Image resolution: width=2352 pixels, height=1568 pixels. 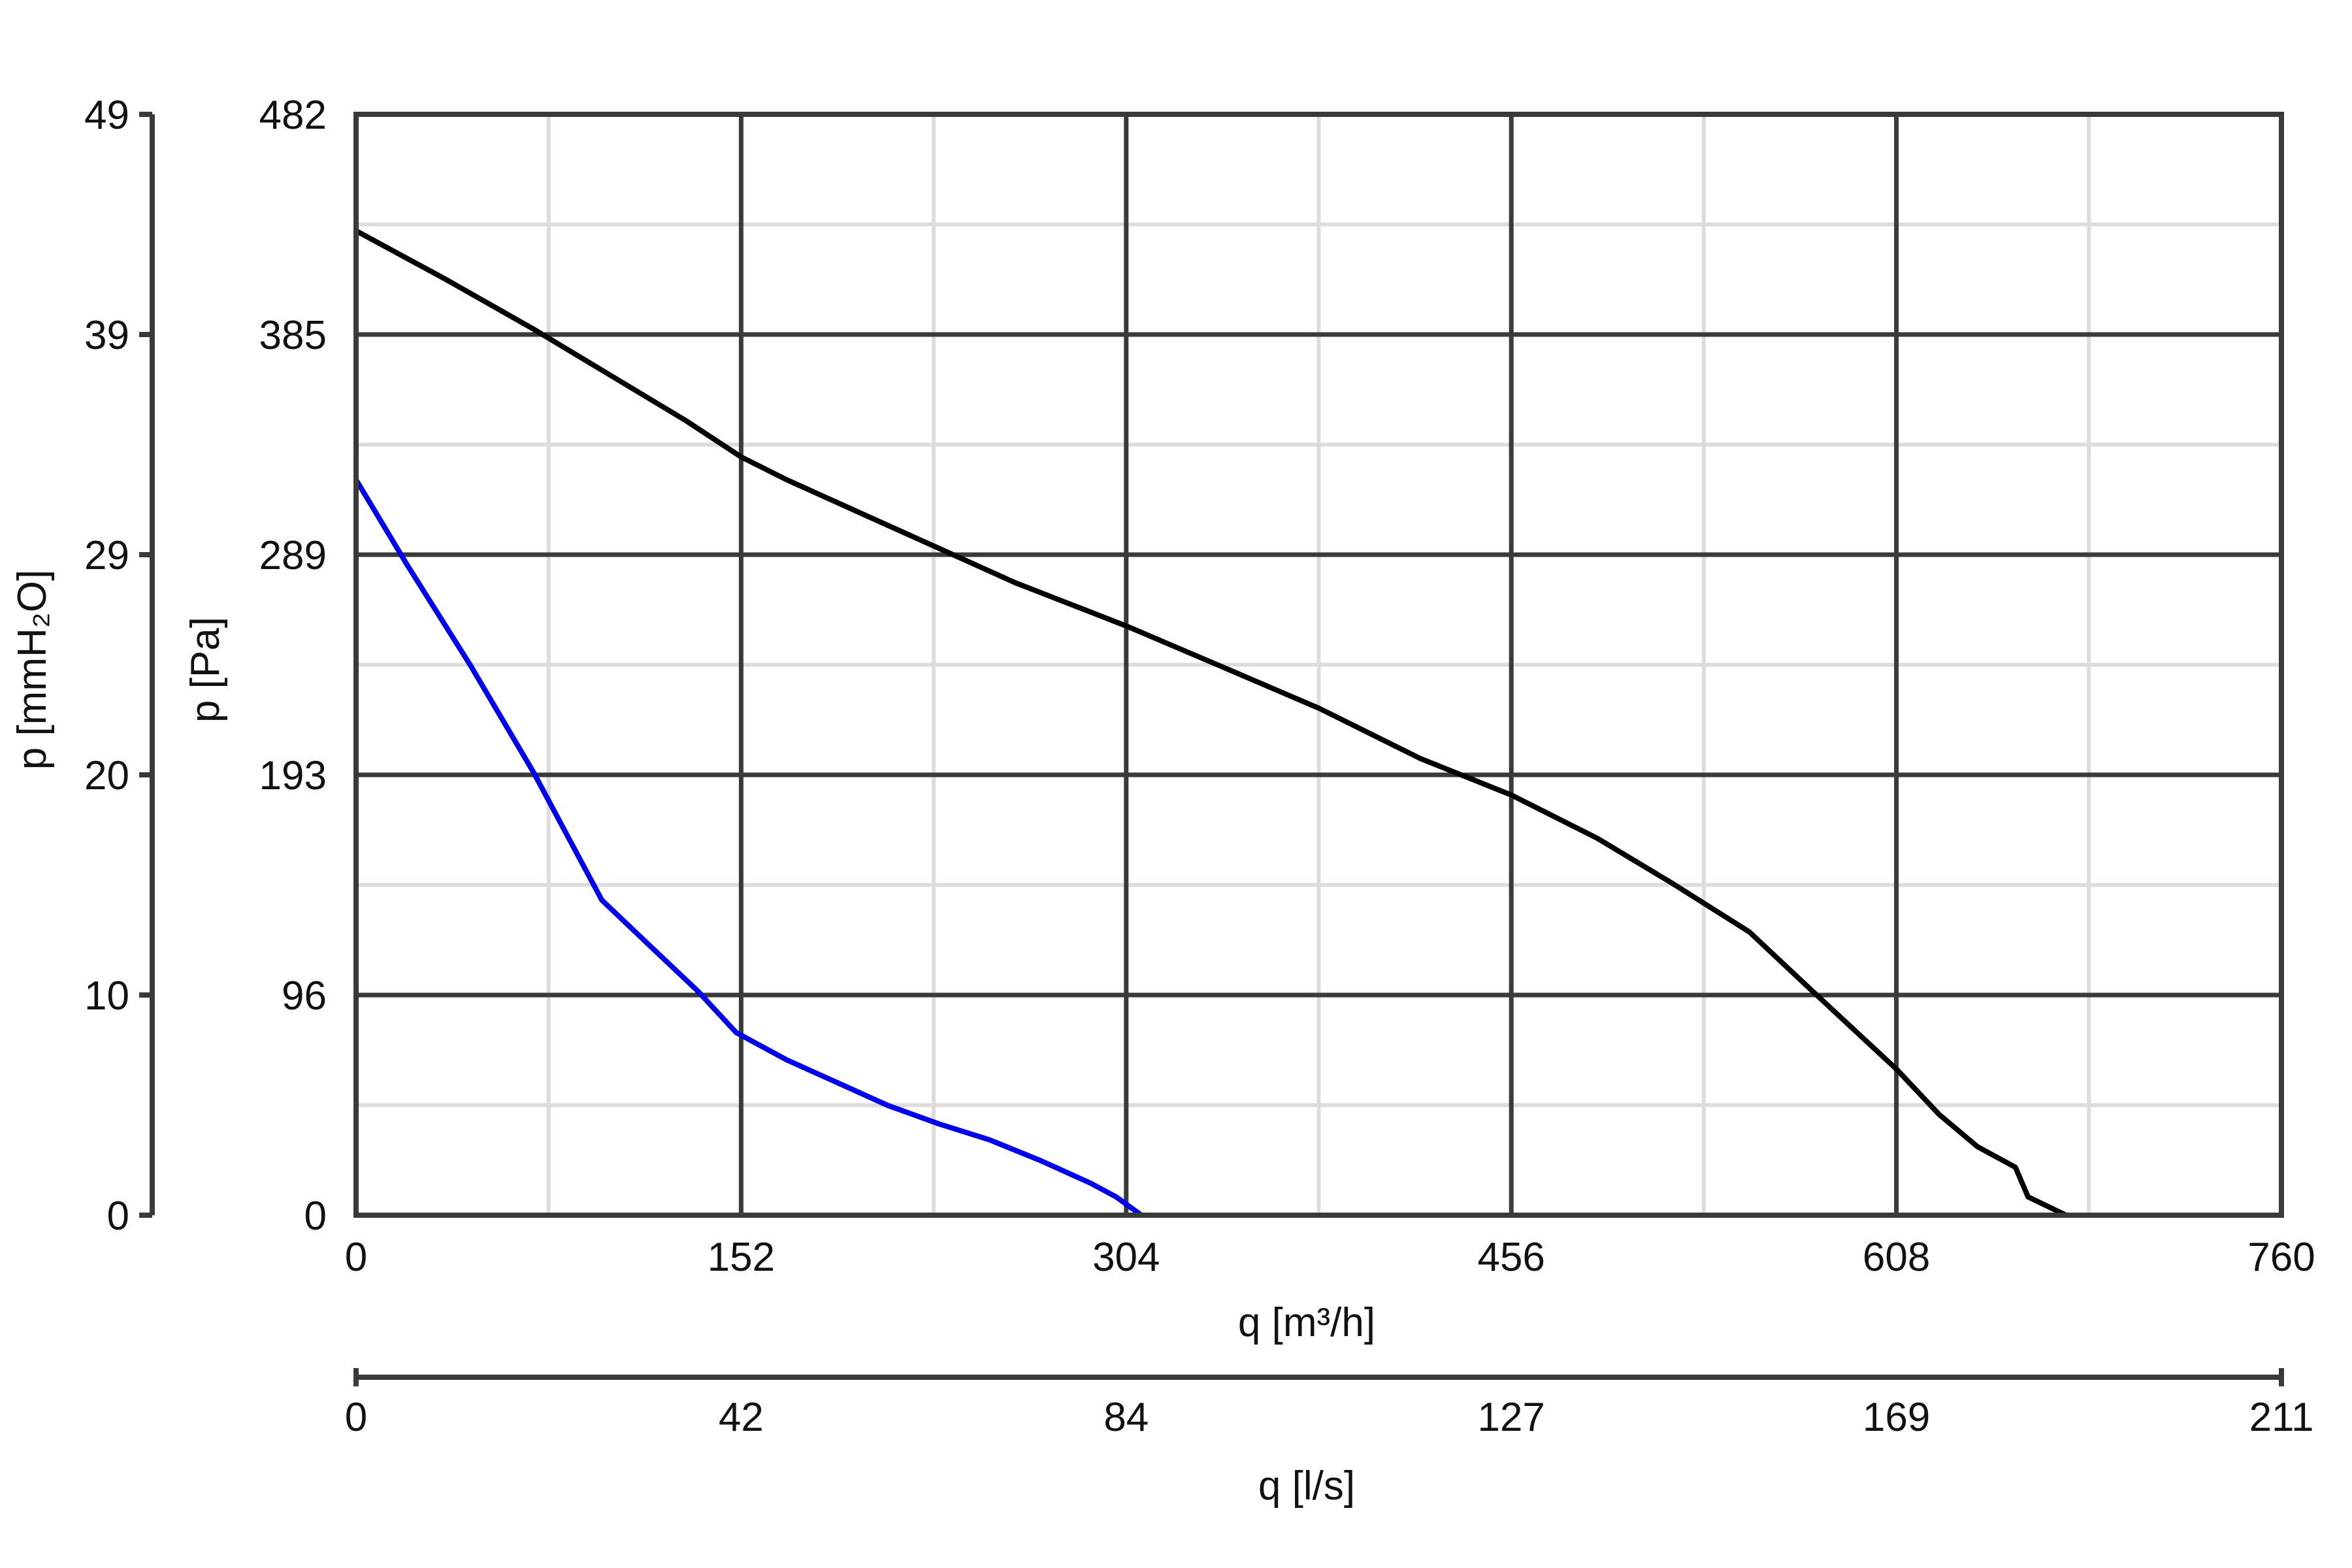 What do you see at coordinates (106, 115) in the screenshot?
I see `y-tick-label-secondary: 49` at bounding box center [106, 115].